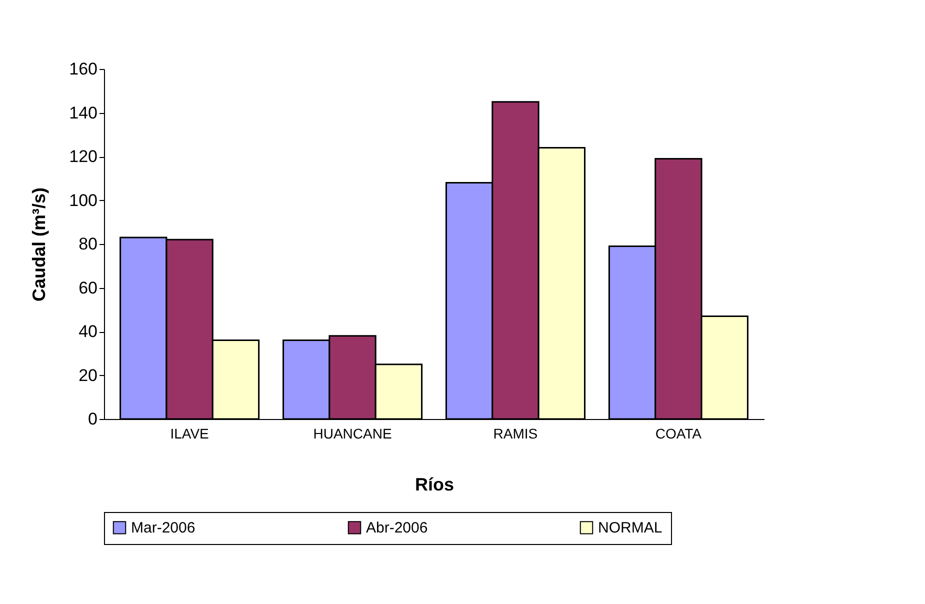  What do you see at coordinates (88, 244) in the screenshot?
I see `y-tick-label: 80` at bounding box center [88, 244].